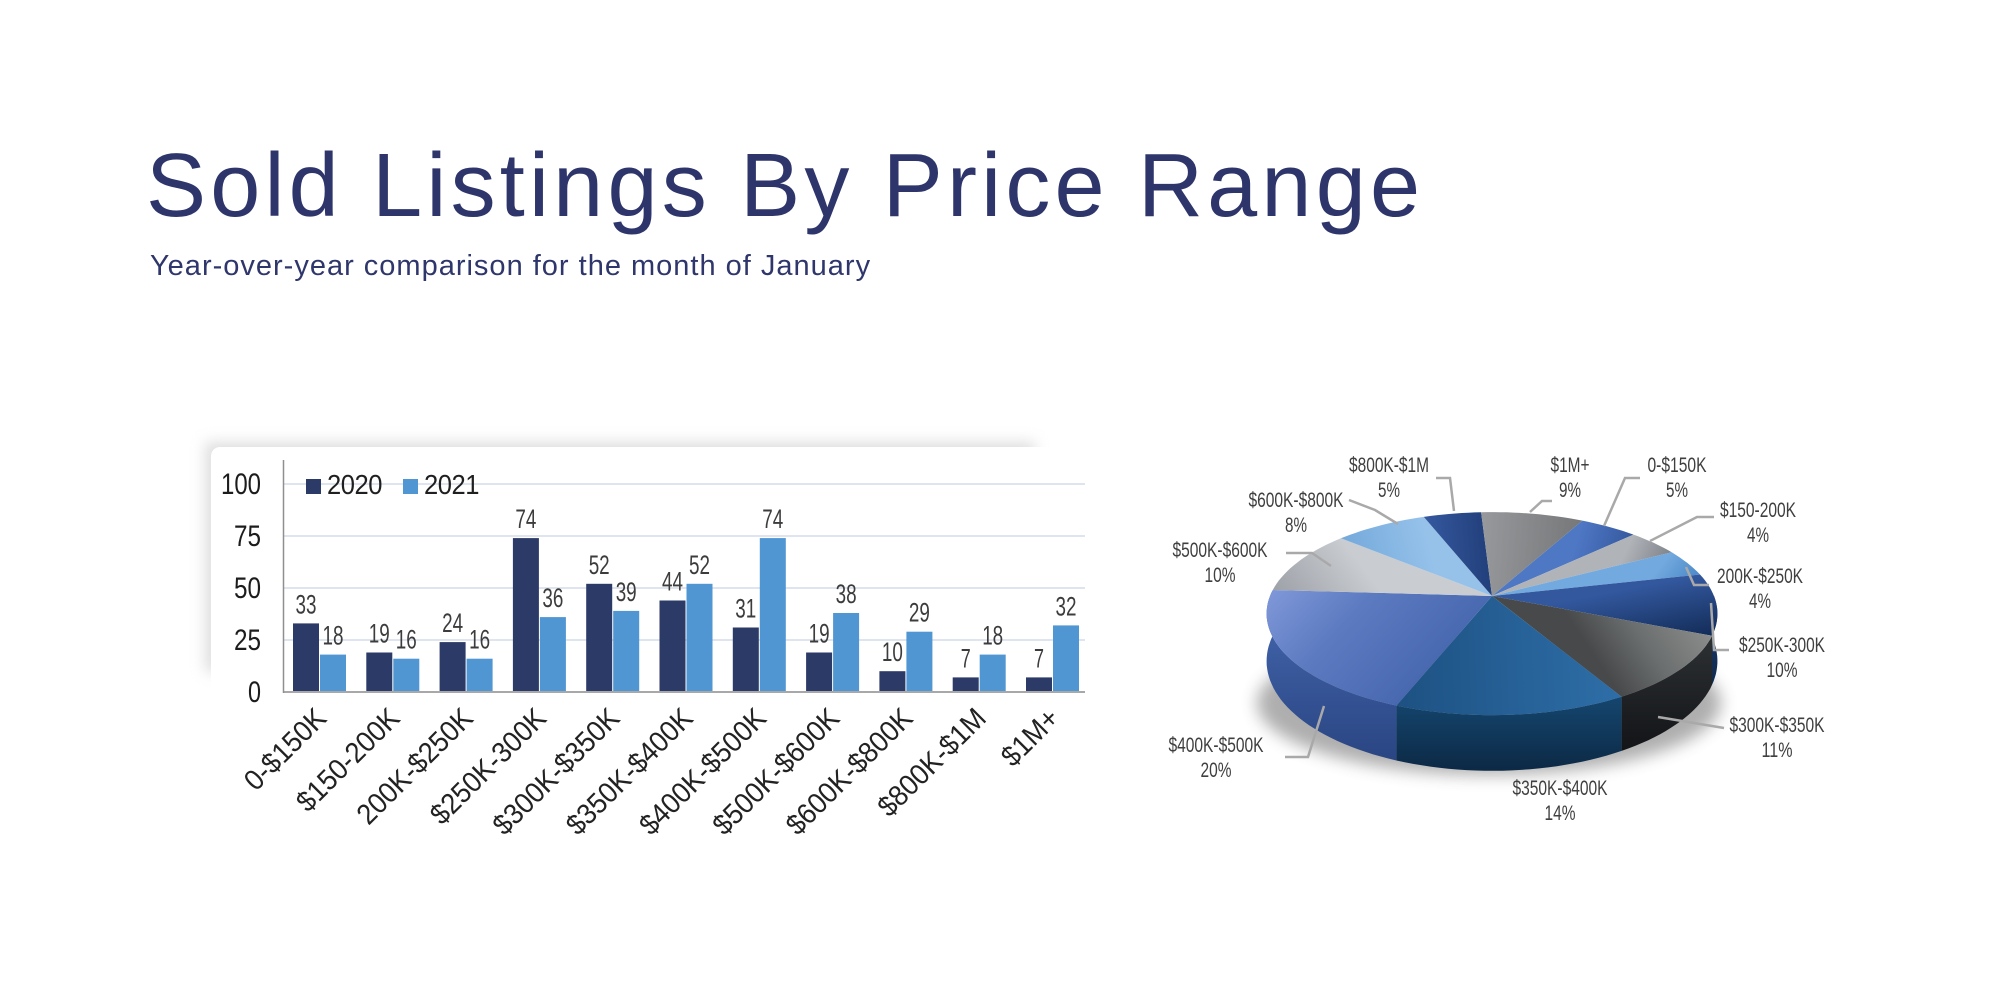 This screenshot has height=1000, width=2000. I want to click on svg-text: 11%, so click(1777, 750).